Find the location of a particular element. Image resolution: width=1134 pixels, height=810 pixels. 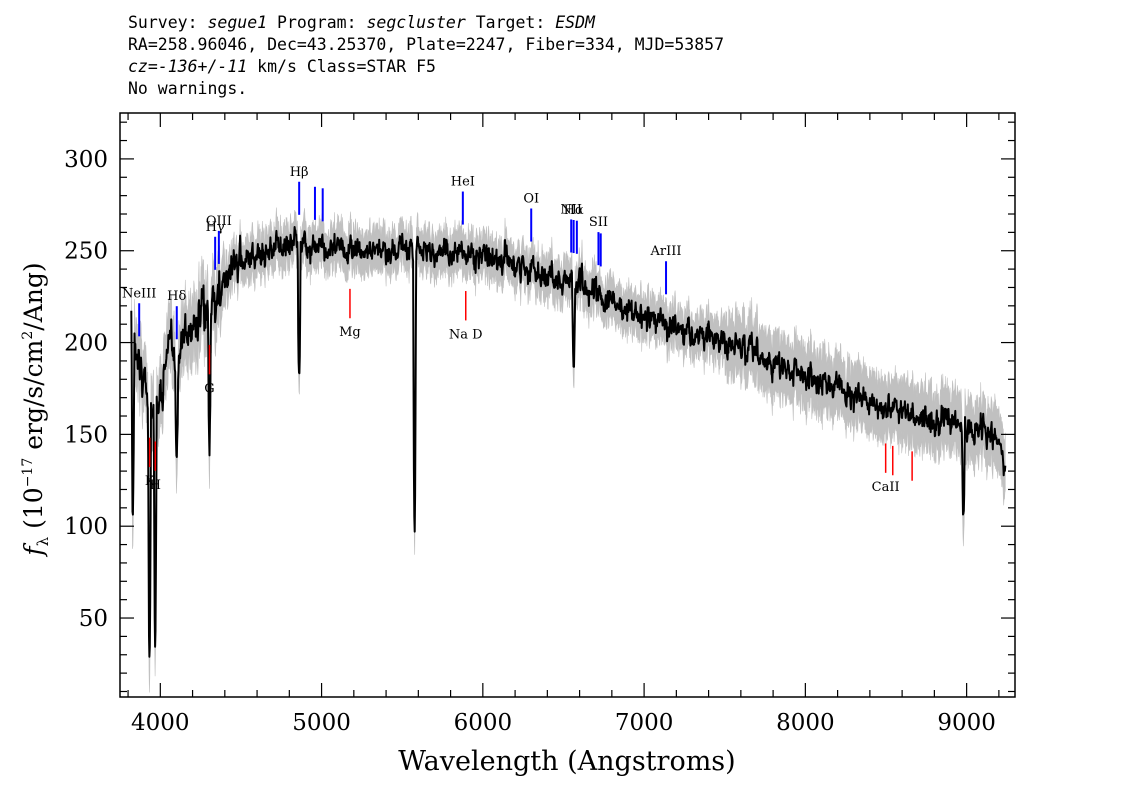

x-axis-label: Wavelength (Angstroms) is located at coordinates (566, 761).